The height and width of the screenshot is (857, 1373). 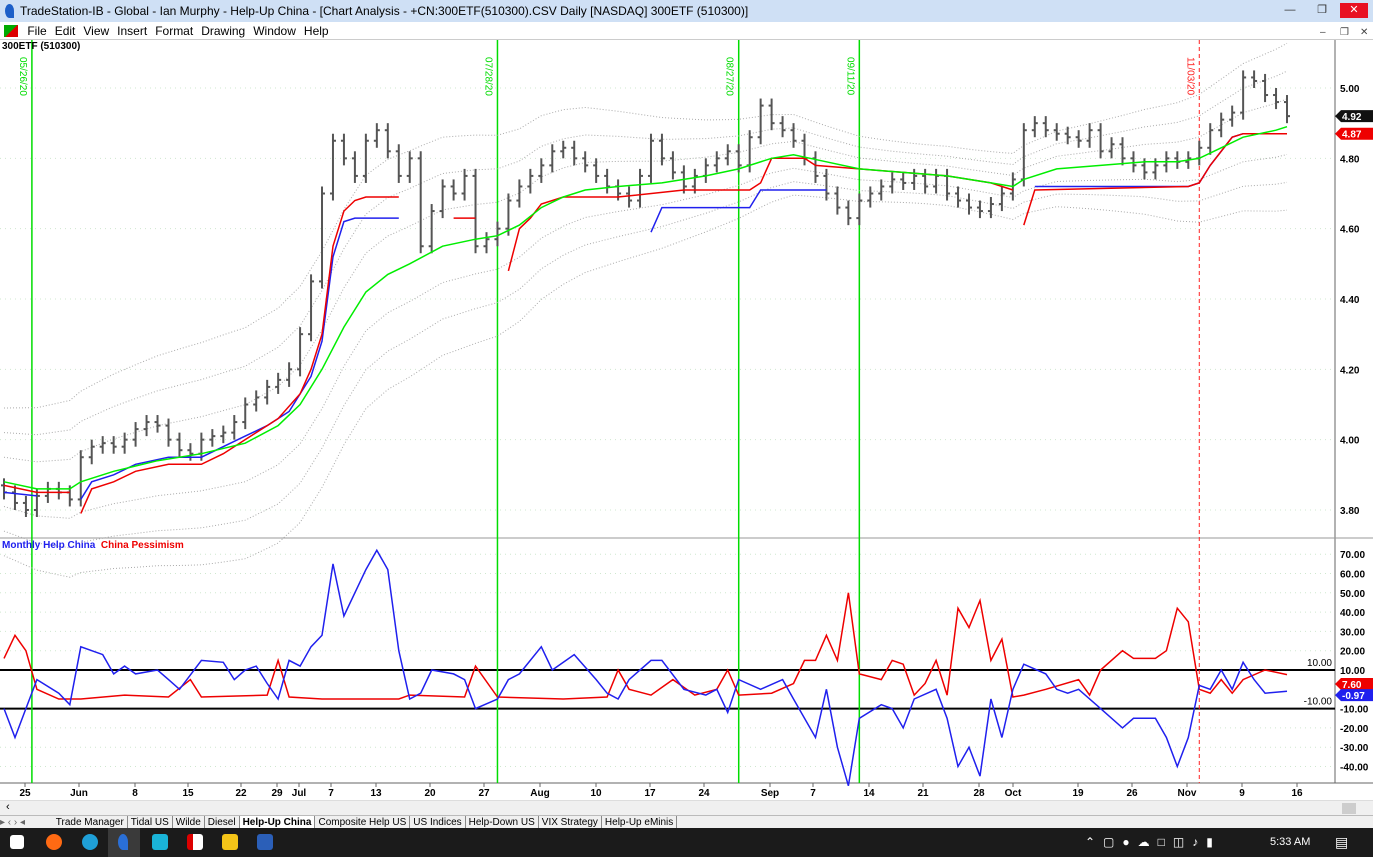 What do you see at coordinates (188, 793) in the screenshot?
I see `date-tick-label: 15` at bounding box center [188, 793].